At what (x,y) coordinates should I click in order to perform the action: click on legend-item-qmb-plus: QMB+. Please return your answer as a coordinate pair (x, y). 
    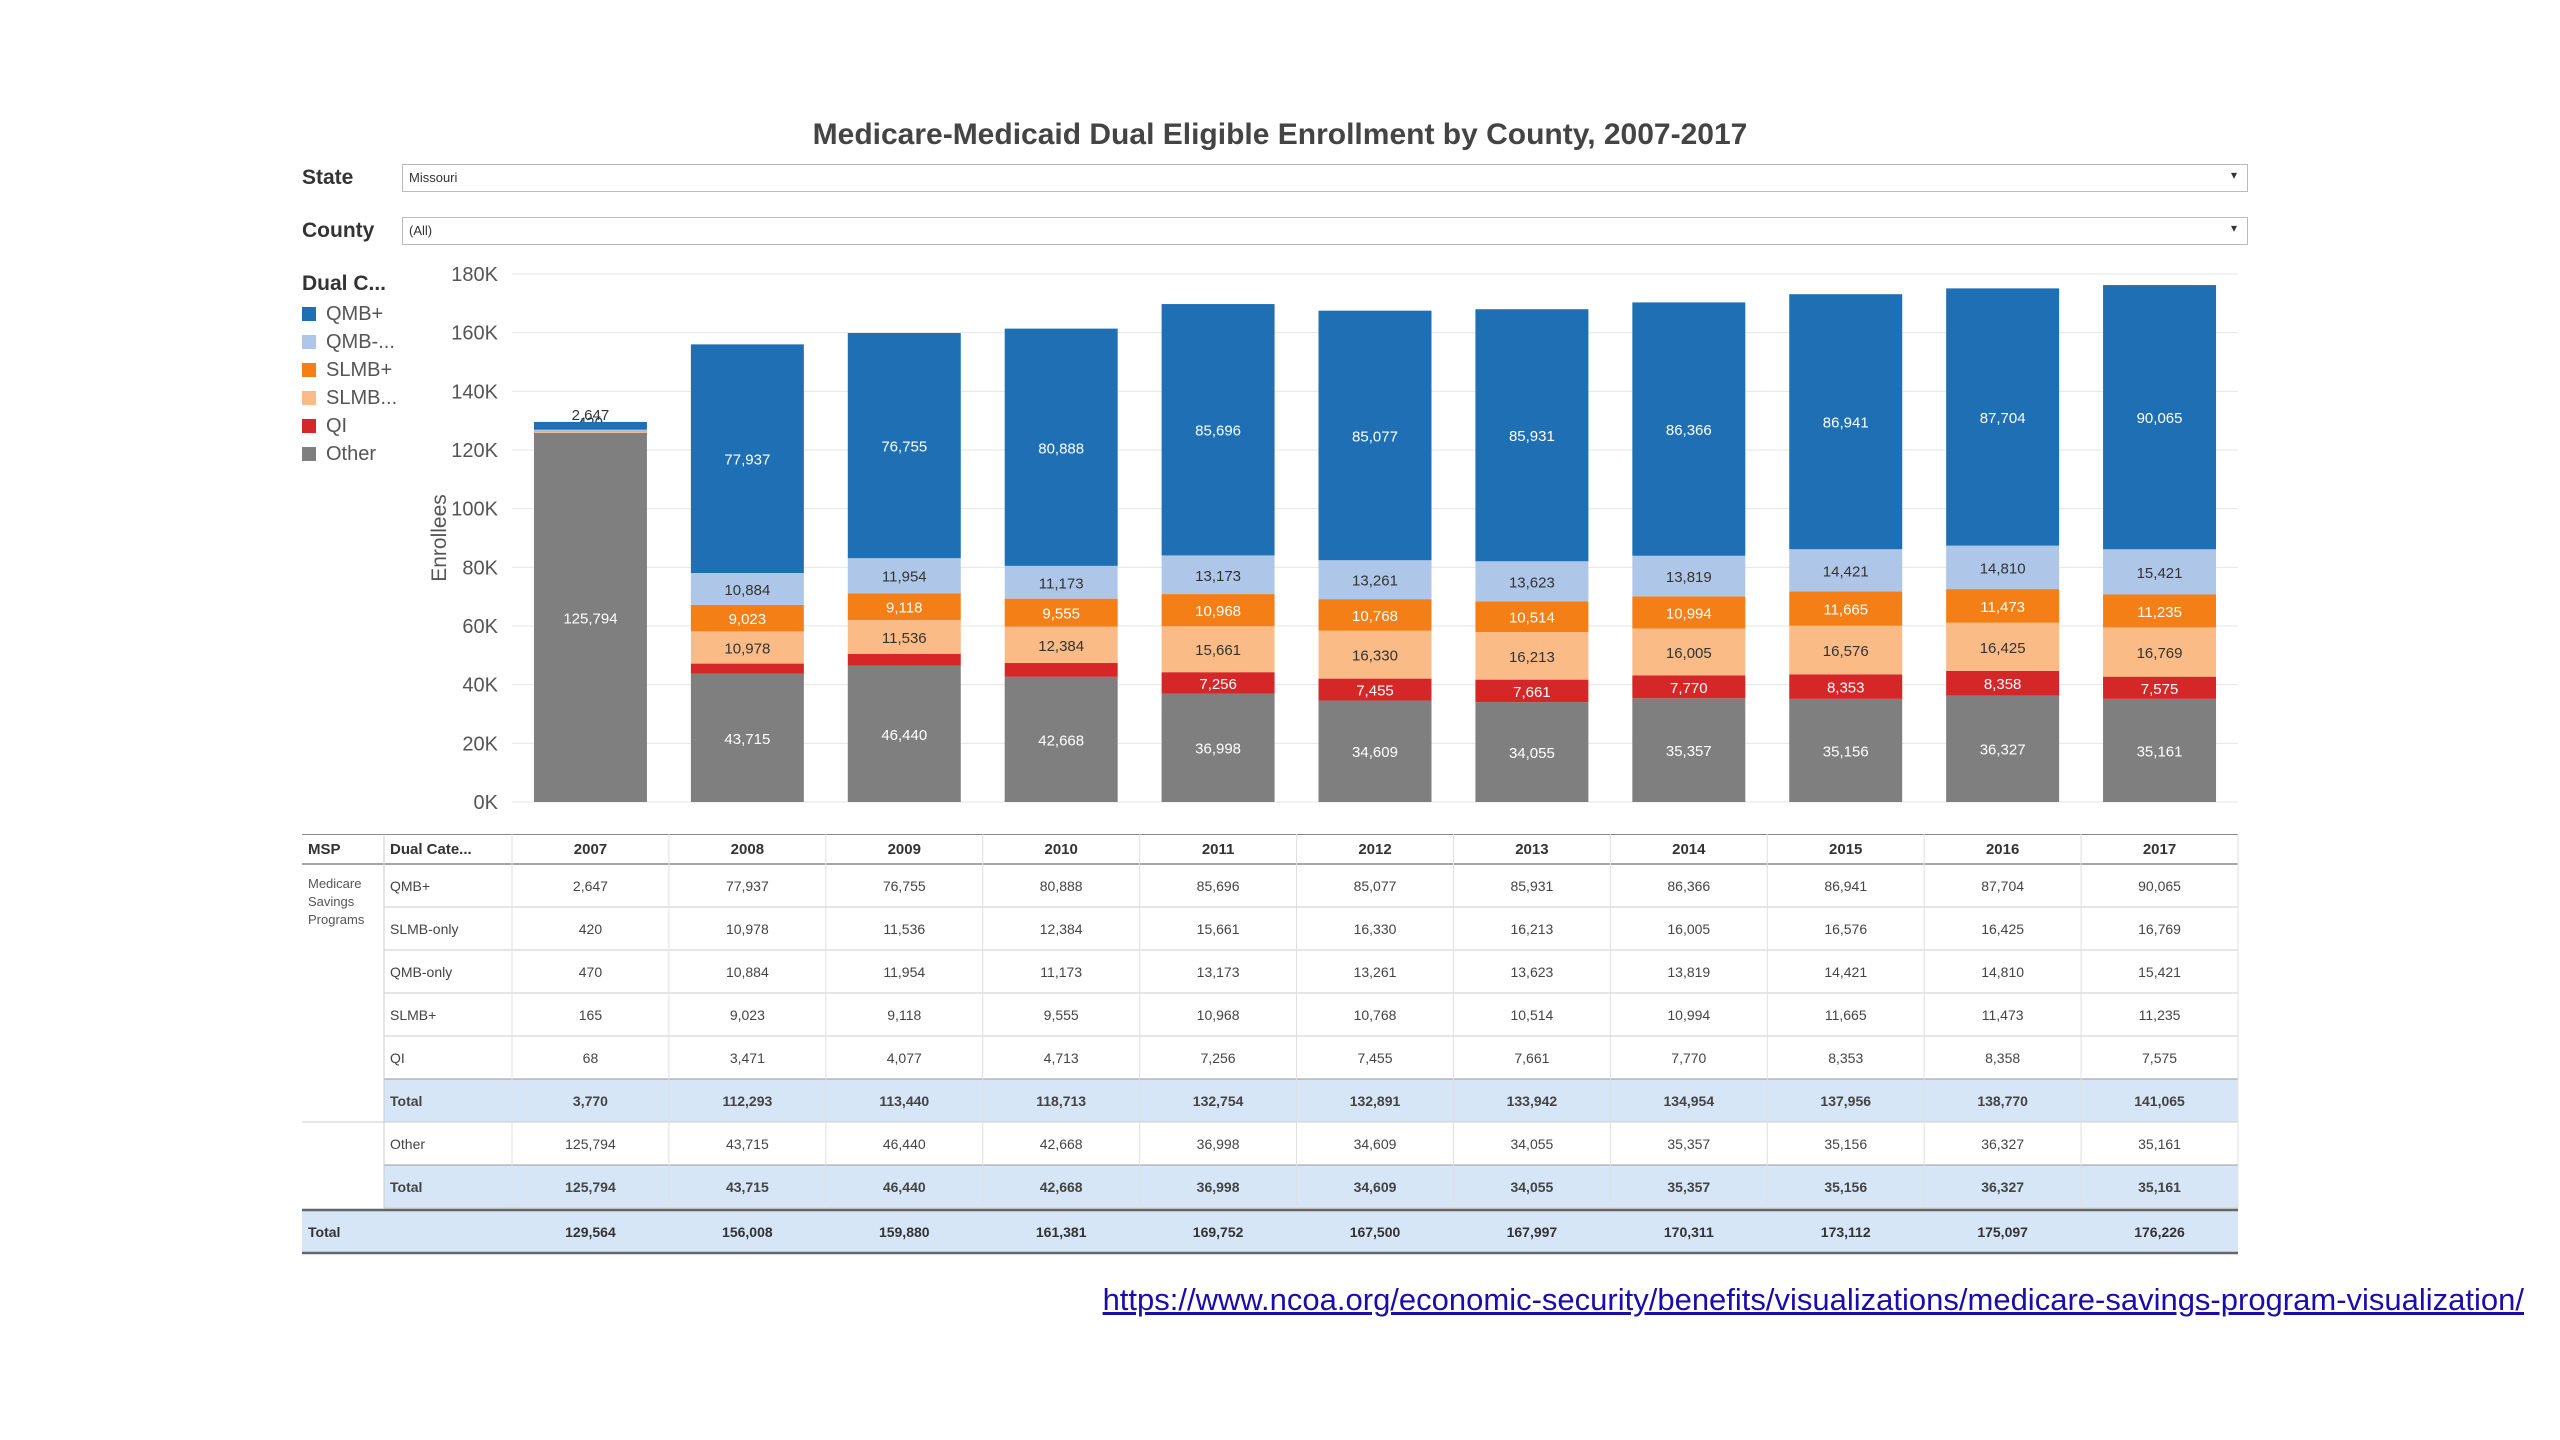
    Looking at the image, I should click on (357, 314).